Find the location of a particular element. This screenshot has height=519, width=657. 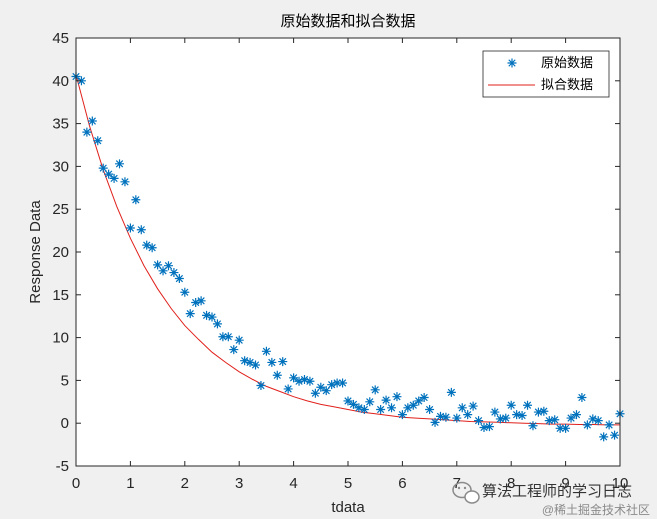

x-tick-label: 2 is located at coordinates (185, 483).